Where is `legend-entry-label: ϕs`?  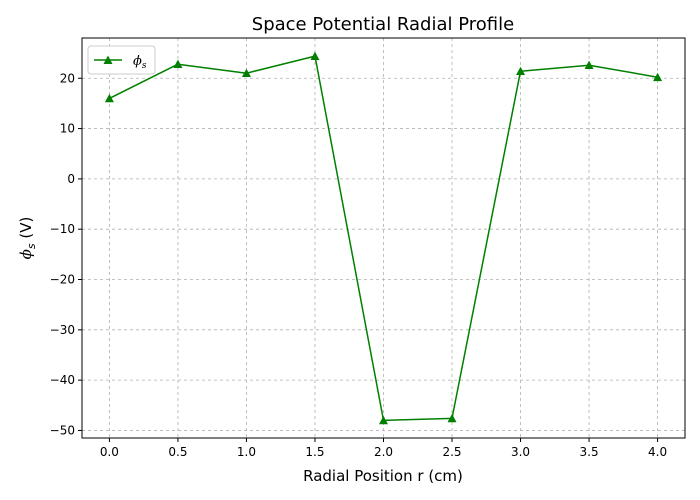 legend-entry-label: ϕs is located at coordinates (140, 62).